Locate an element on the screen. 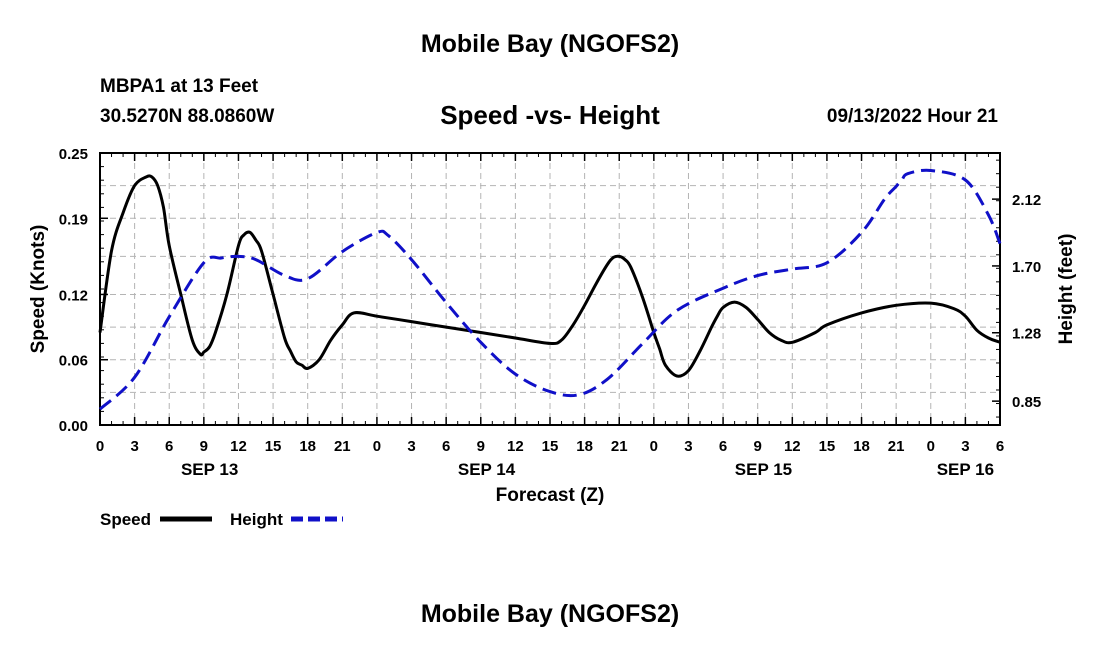  coordinates-label: 30.5270N 88.0860W is located at coordinates (187, 116).